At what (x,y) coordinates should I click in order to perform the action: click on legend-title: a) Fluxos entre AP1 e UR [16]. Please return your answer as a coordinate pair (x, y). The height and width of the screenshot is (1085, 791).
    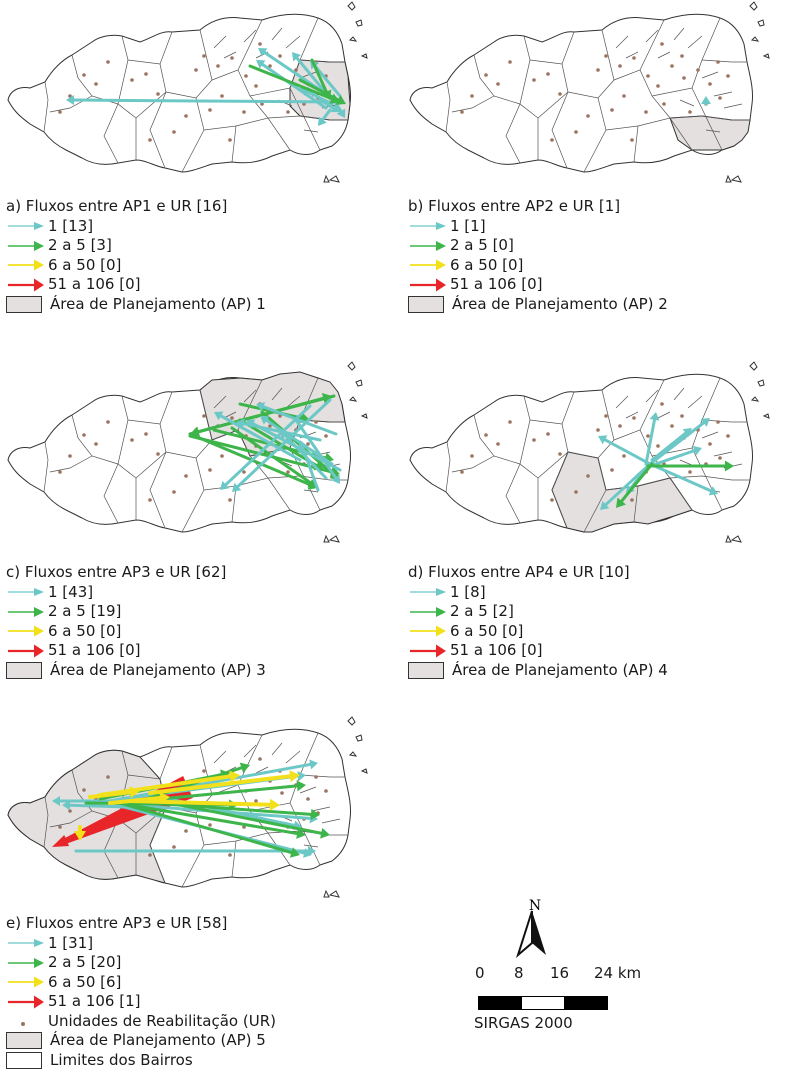
    Looking at the image, I should click on (117, 206).